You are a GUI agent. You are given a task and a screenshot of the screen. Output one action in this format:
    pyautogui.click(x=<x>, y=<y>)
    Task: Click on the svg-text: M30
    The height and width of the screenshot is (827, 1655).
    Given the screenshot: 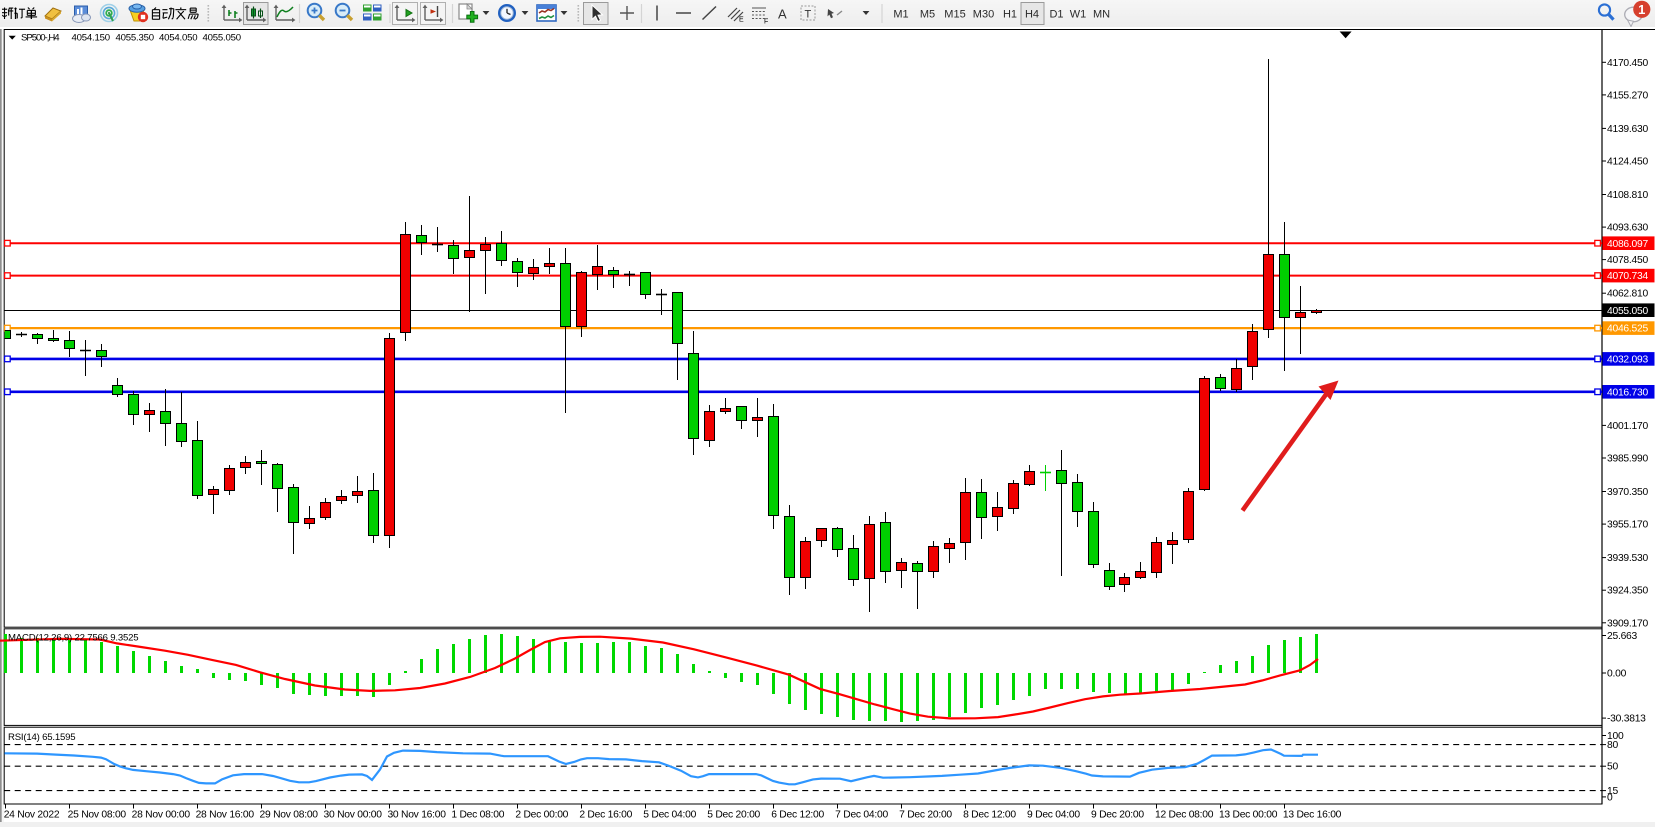 What is the action you would take?
    pyautogui.click(x=983, y=15)
    